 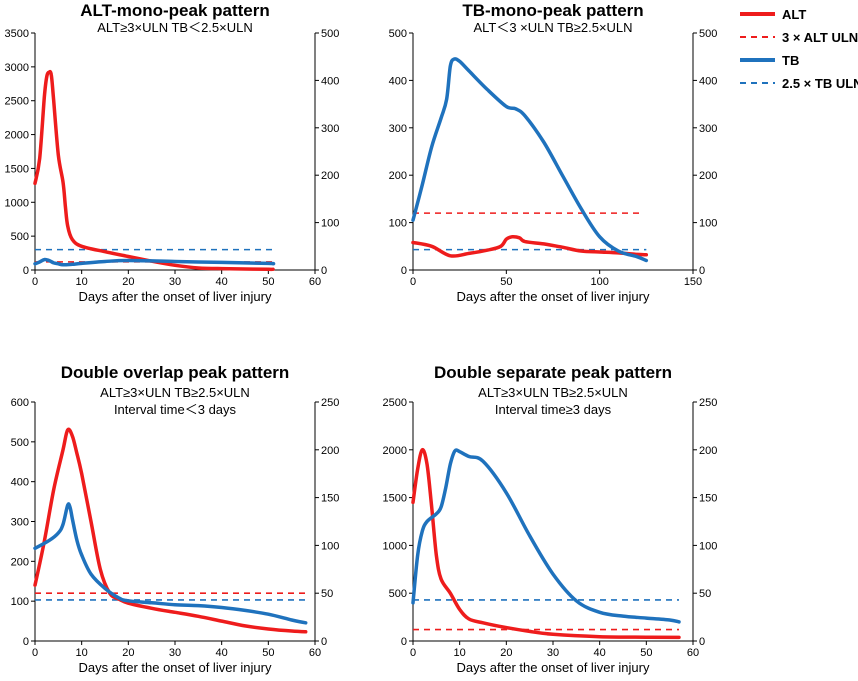 What do you see at coordinates (175, 10) in the screenshot?
I see `panel-title: ALT-mono-peak pattern` at bounding box center [175, 10].